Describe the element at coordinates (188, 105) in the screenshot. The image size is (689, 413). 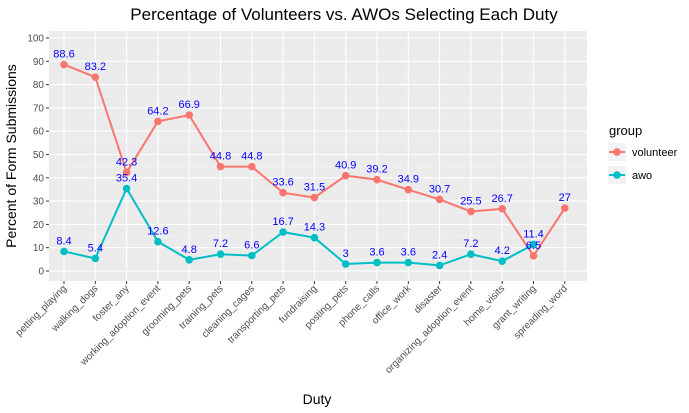
I see `data-label: 66.9` at that location.